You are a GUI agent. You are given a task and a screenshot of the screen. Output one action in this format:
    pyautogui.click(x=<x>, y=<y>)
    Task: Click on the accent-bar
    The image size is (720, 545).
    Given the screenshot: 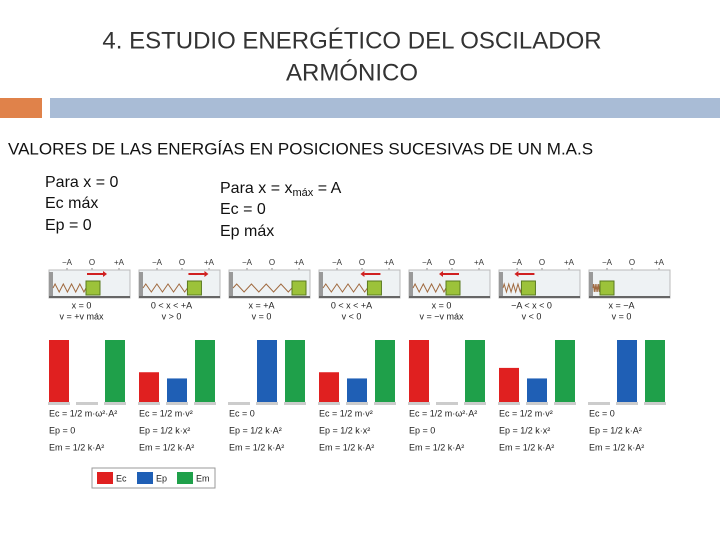 What is the action you would take?
    pyautogui.click(x=21, y=108)
    